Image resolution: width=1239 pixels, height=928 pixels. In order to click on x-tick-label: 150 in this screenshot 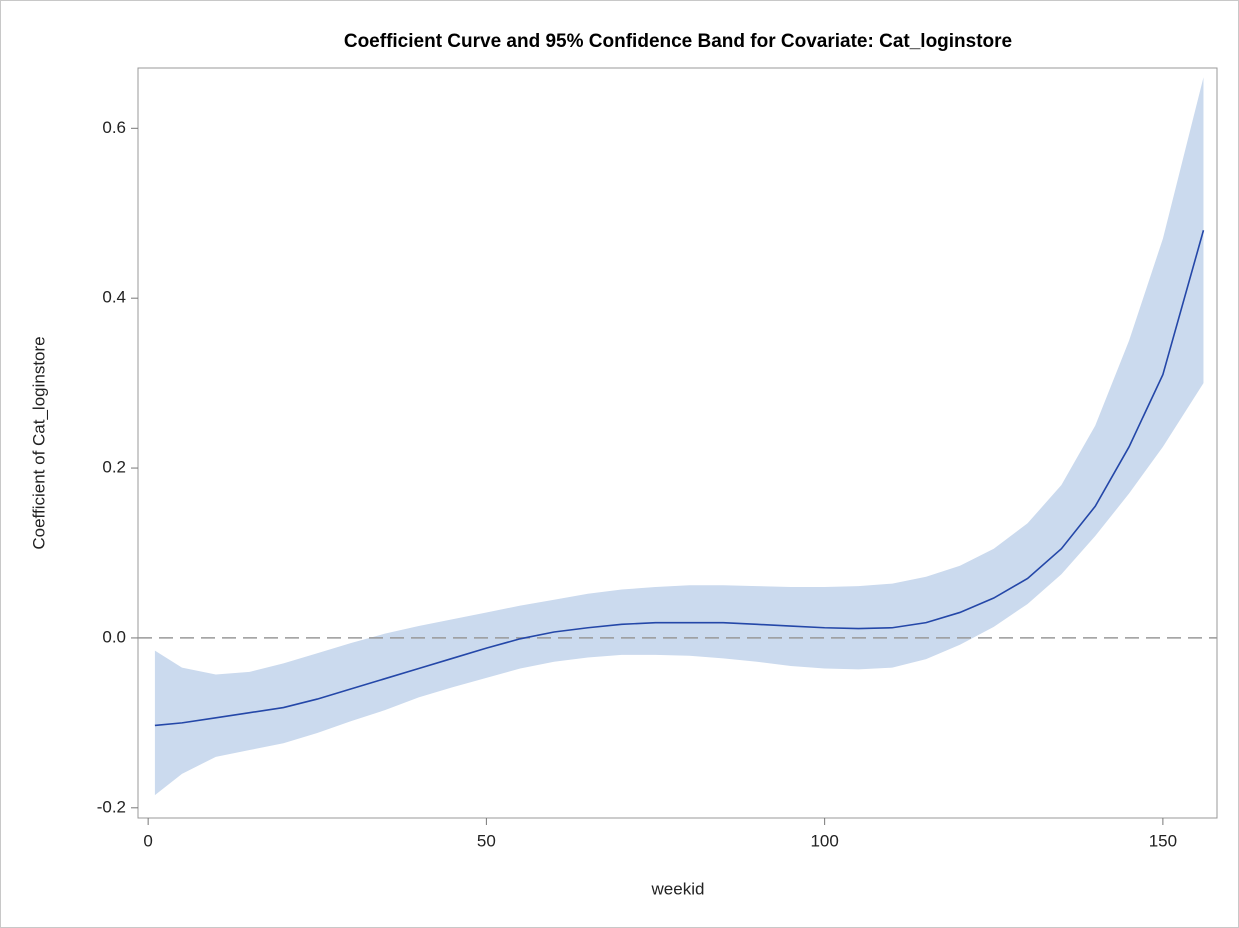, I will do `click(1163, 840)`.